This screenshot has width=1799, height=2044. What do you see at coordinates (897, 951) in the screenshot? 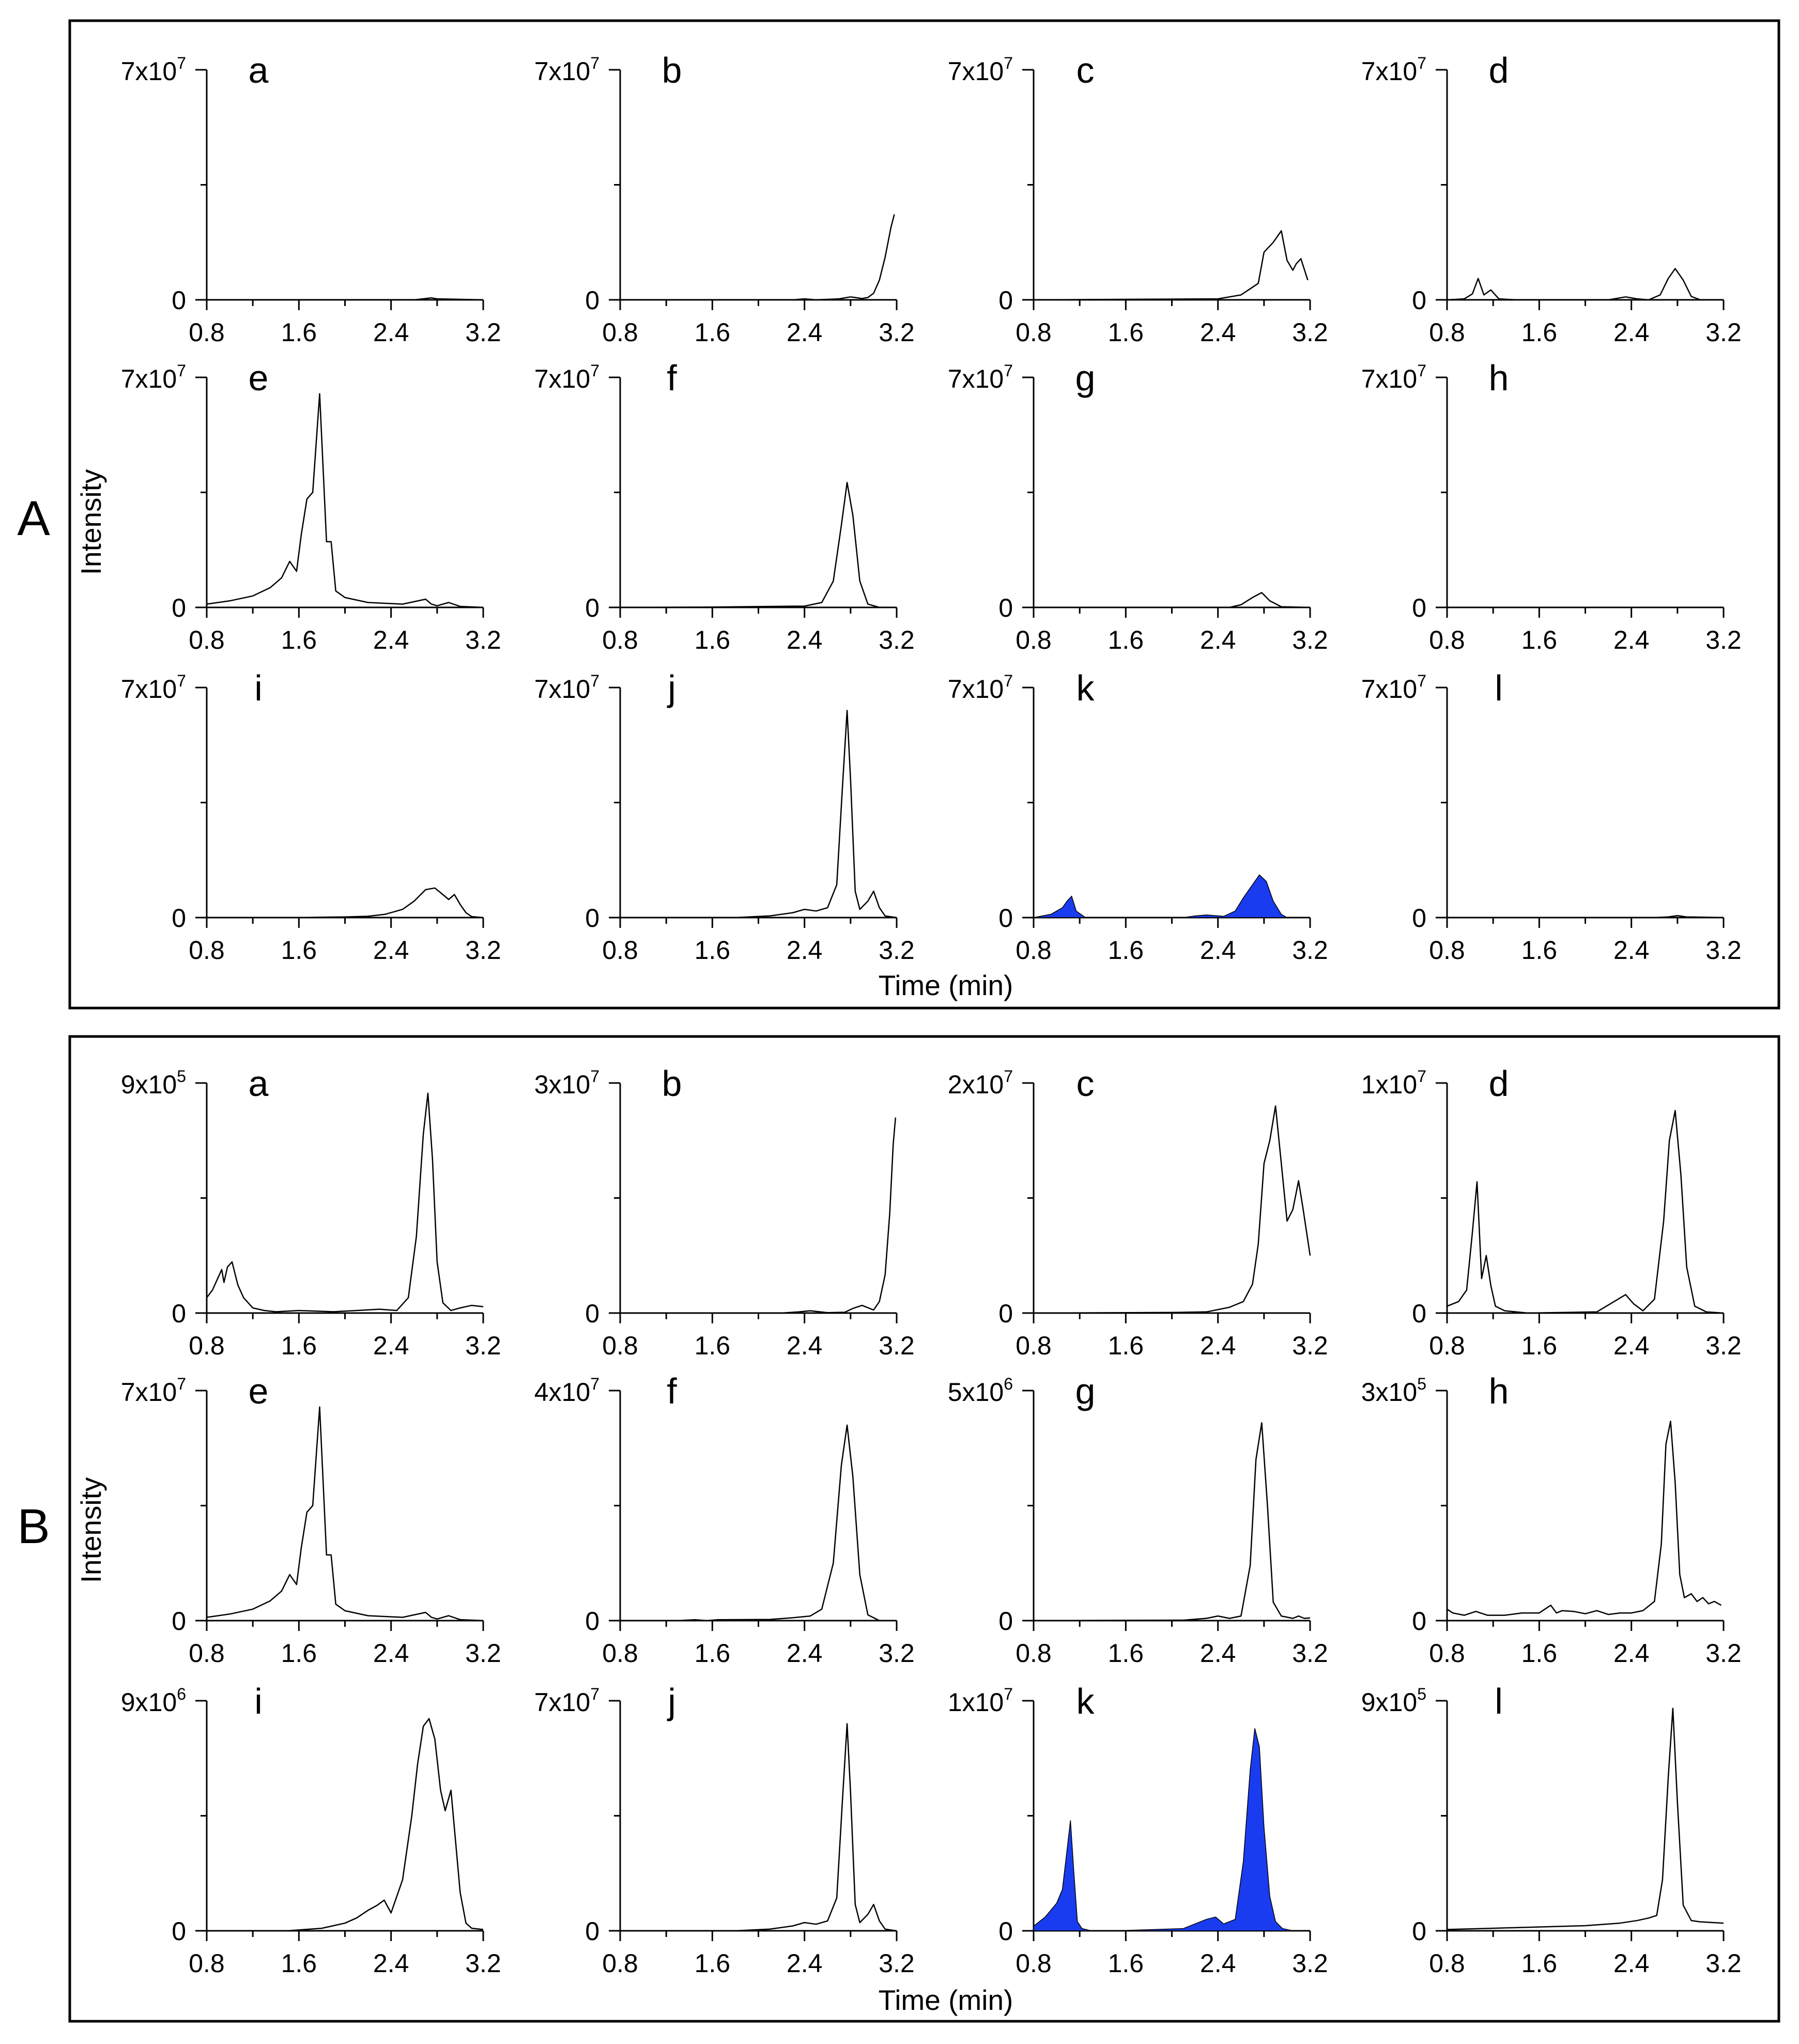
I see `group-a-panel-j-x-tick-label-3: 3.2` at bounding box center [897, 951].